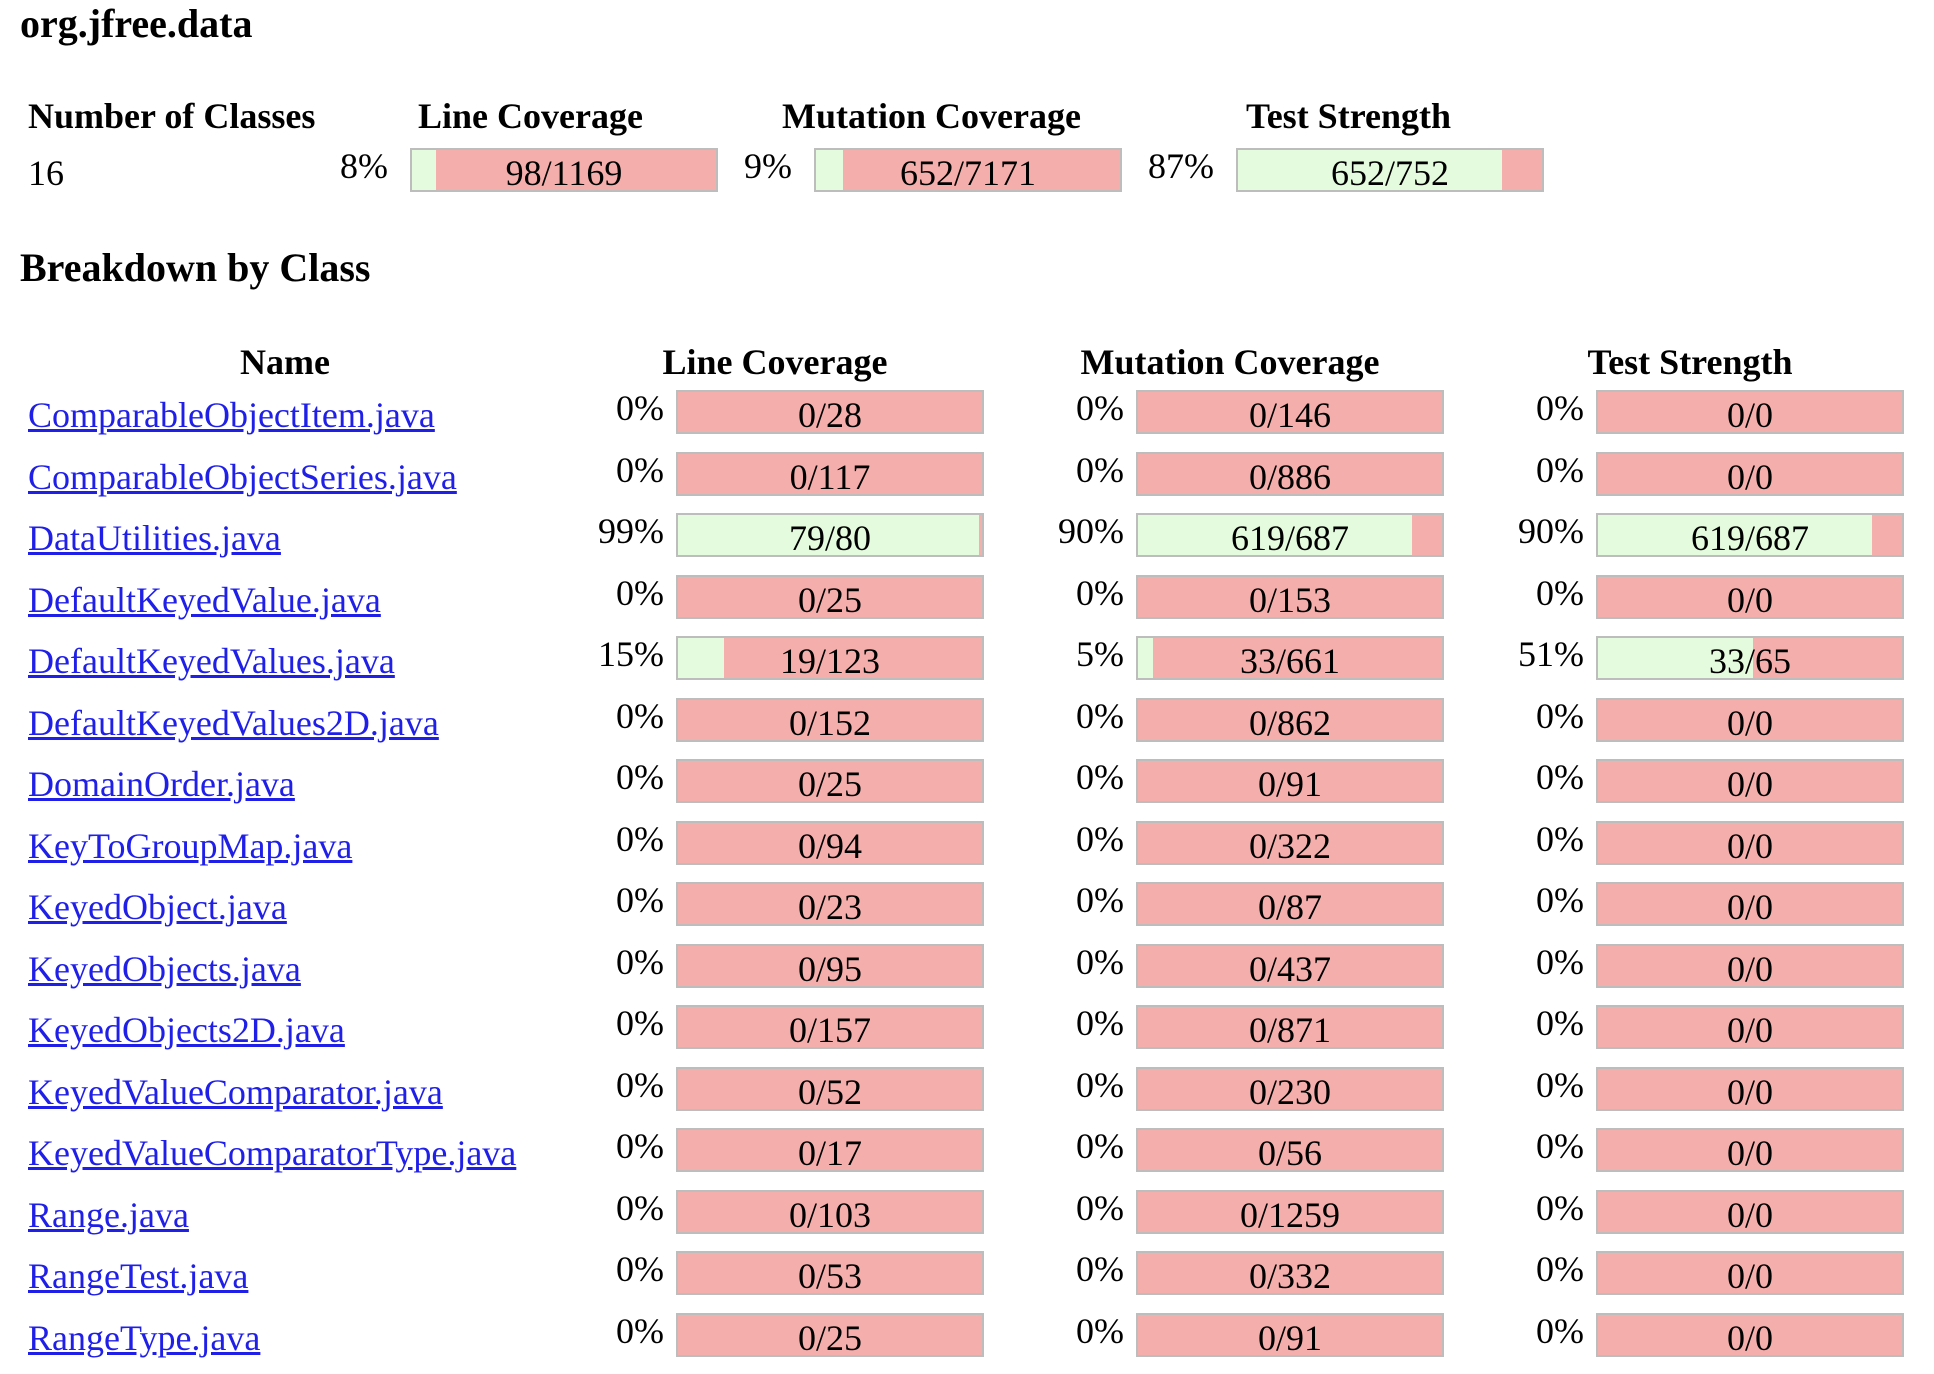 The image size is (1934, 1374). Describe the element at coordinates (235, 1091) in the screenshot. I see `class-link: KeyedValueComparator.java` at that location.